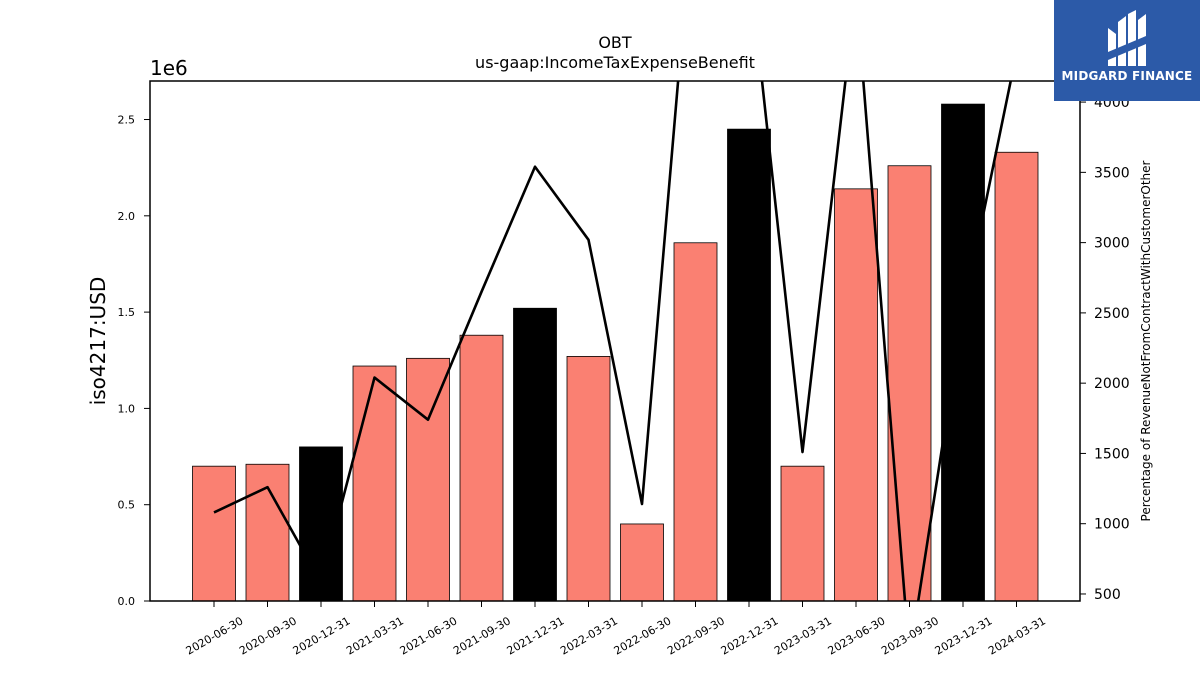 Image resolution: width=1200 pixels, height=675 pixels. What do you see at coordinates (1017, 635) in the screenshot?
I see `x-tick-label: 2024-03-31` at bounding box center [1017, 635].